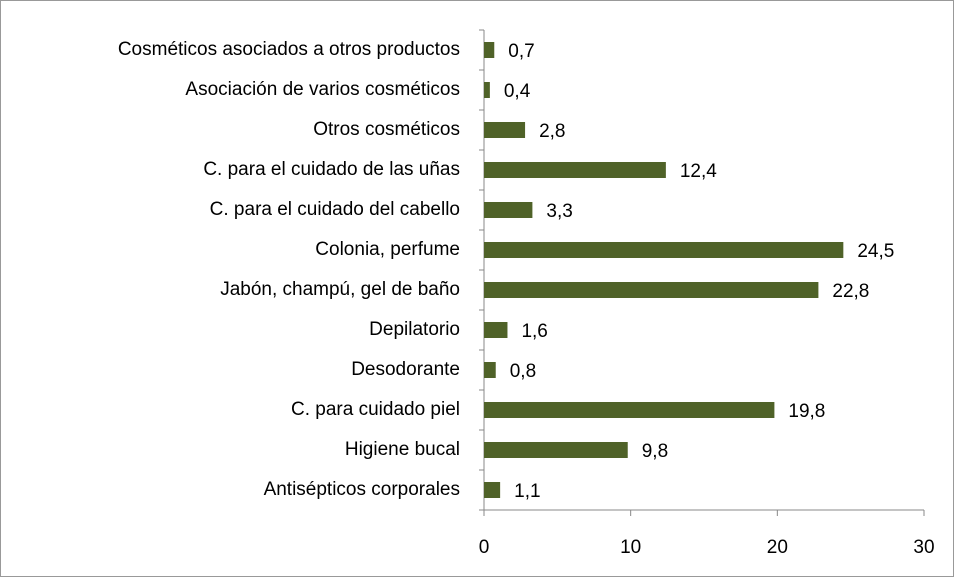 This screenshot has height=578, width=955. Describe the element at coordinates (405, 369) in the screenshot. I see `y-tick-label: Desodorante` at that location.